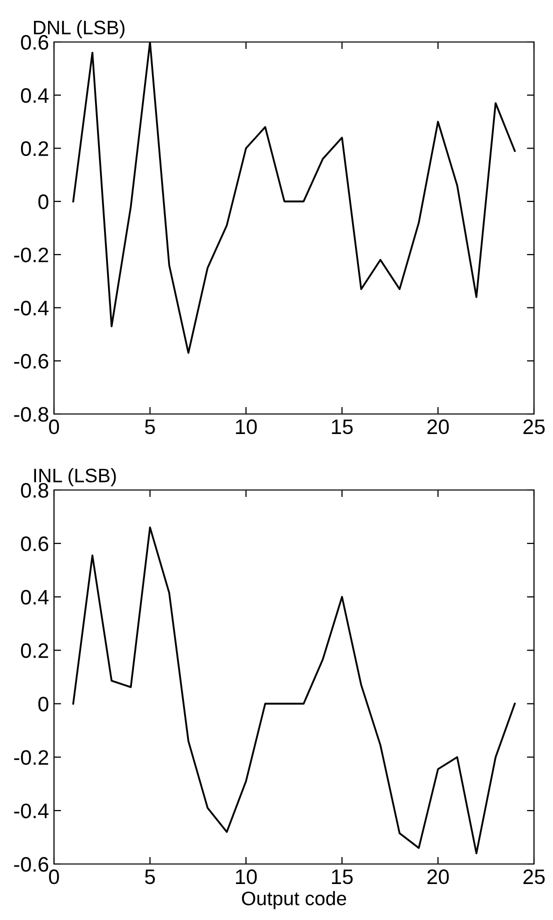  What do you see at coordinates (294, 900) in the screenshot?
I see `x-axis-title: Output code` at bounding box center [294, 900].